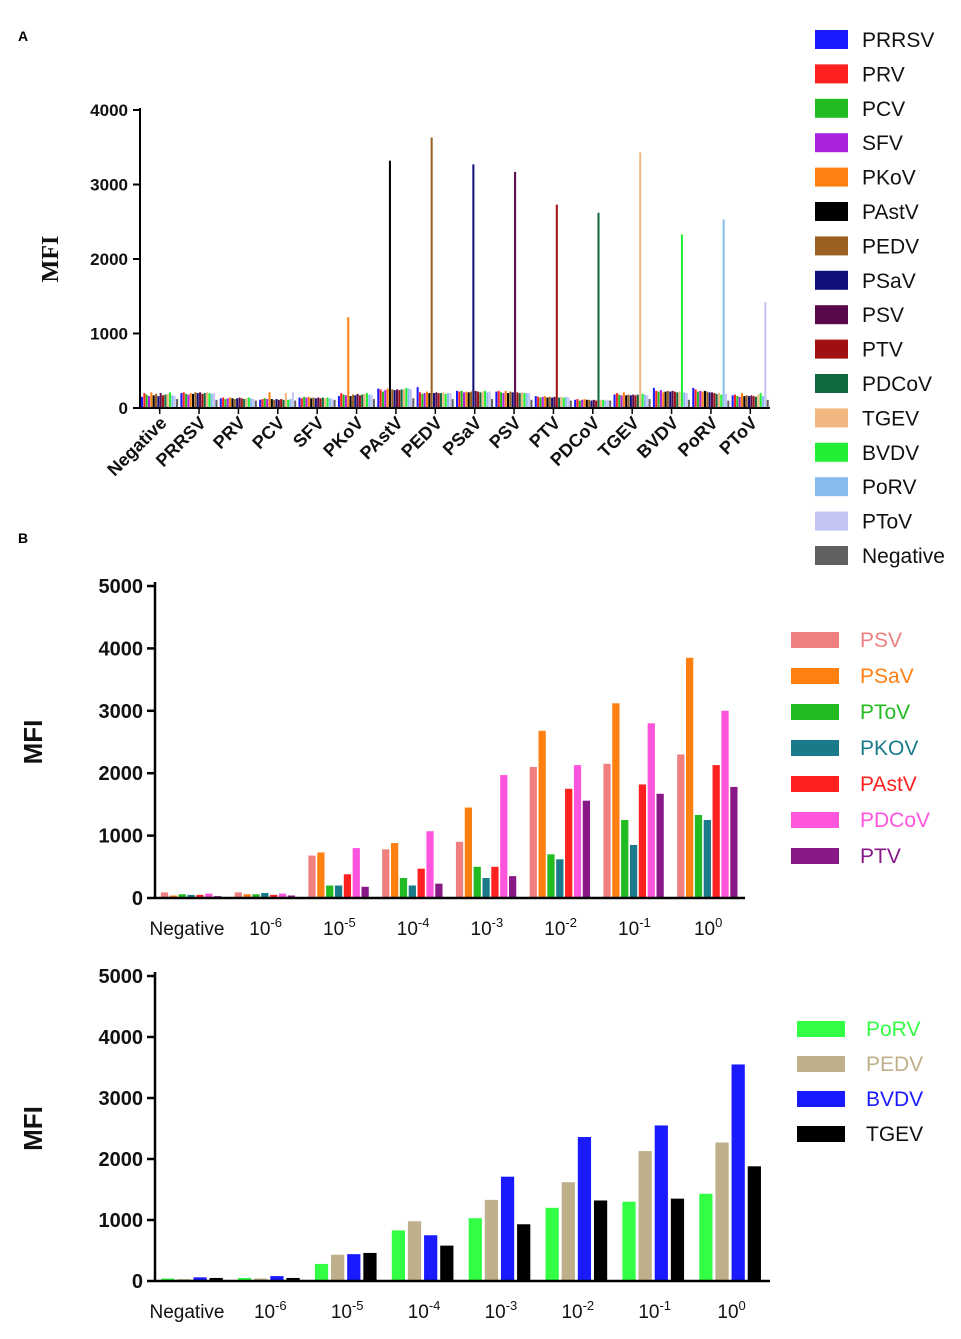 The width and height of the screenshot is (961, 1339). I want to click on bar-a-pdcov-pkov, so click(362, 401).